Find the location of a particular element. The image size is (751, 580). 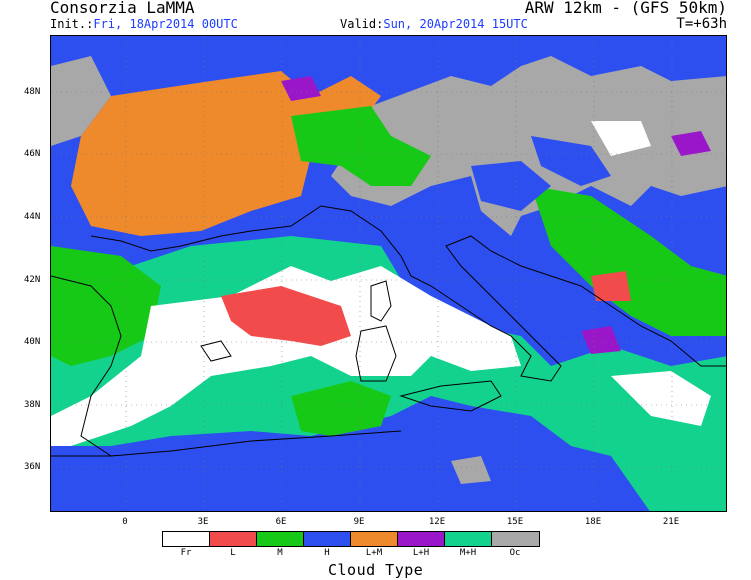

high-region-pannonia is located at coordinates (571, 161).